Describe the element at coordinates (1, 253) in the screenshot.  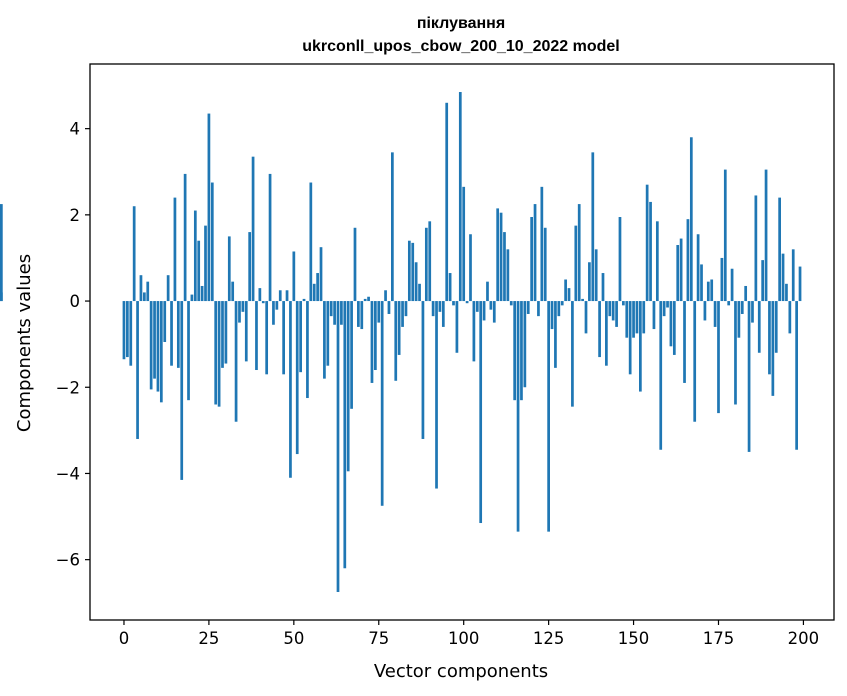
I see `bar-undefined` at that location.